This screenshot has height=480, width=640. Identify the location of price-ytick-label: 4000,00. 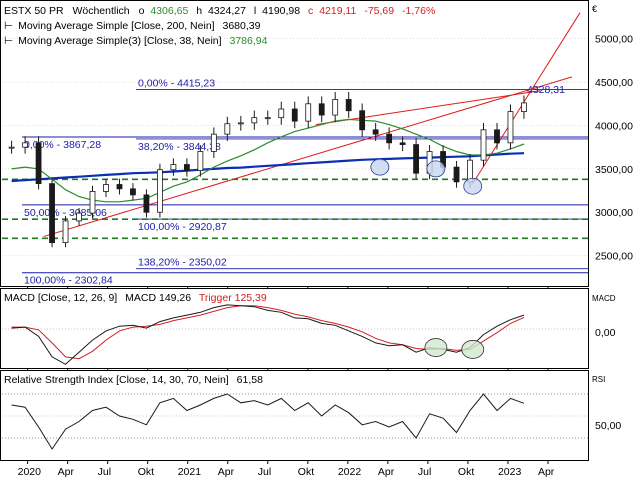
(614, 126).